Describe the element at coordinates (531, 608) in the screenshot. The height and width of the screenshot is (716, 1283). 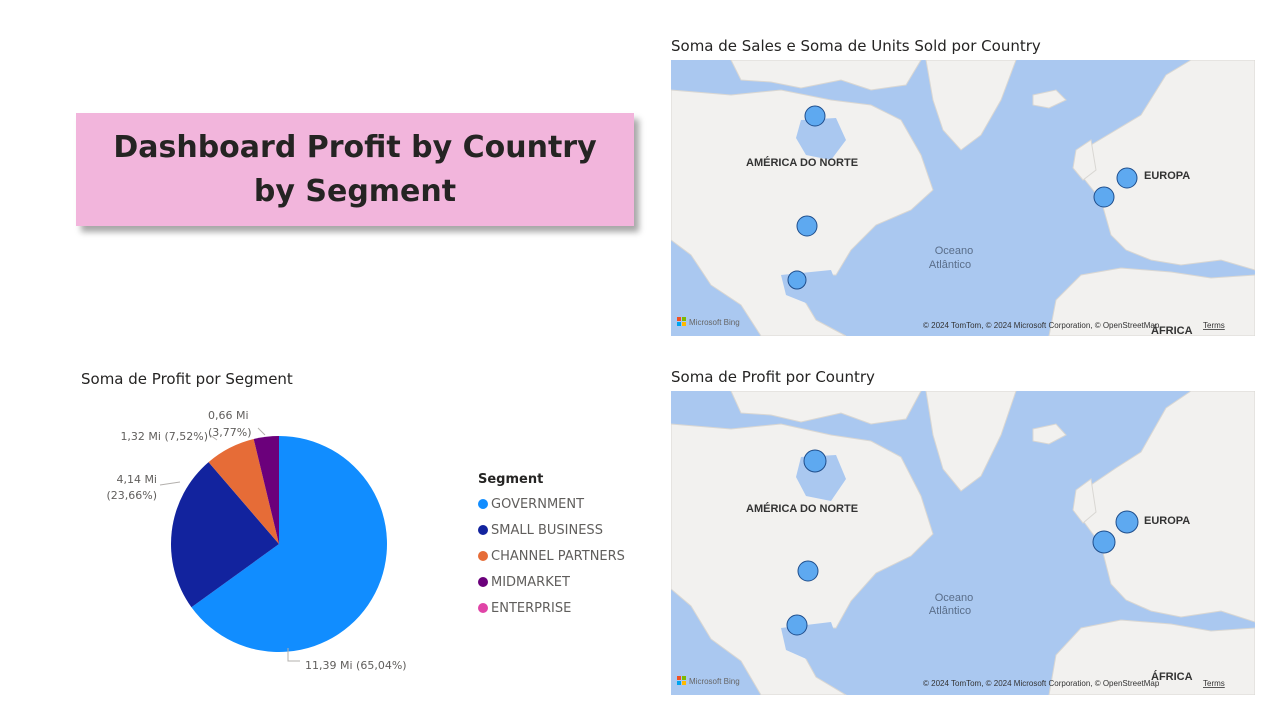
I see `legend-label: ENTERPRISE` at that location.